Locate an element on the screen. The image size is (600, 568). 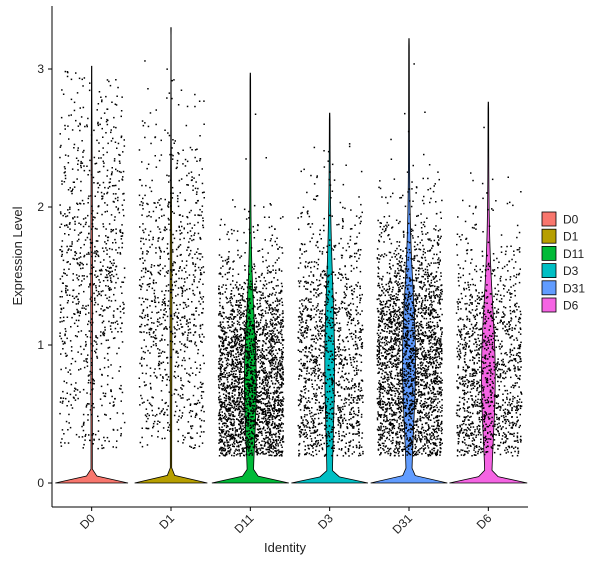
y-tick-label-2: 2 is located at coordinates (40, 207).